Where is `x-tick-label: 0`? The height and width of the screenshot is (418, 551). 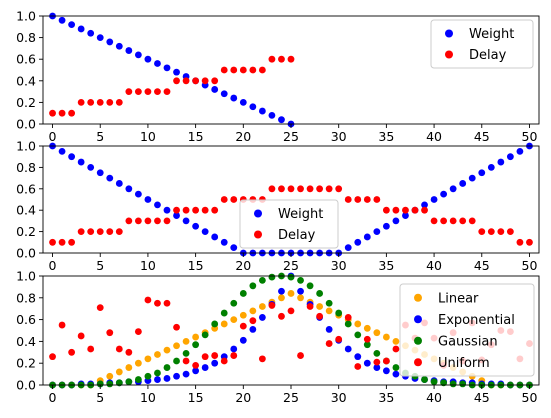
x-tick-label: 0 is located at coordinates (53, 265).